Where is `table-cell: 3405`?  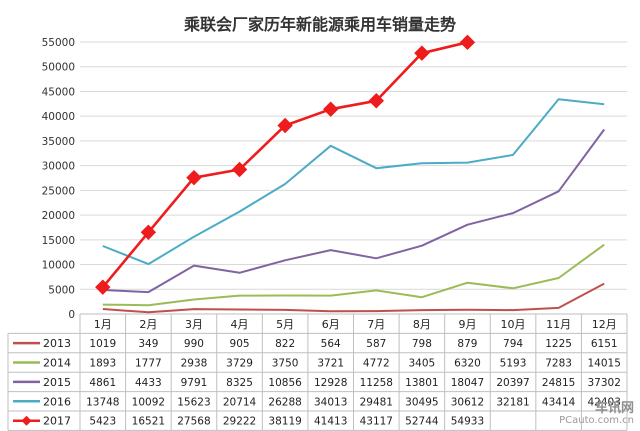 table-cell: 3405 is located at coordinates (422, 364).